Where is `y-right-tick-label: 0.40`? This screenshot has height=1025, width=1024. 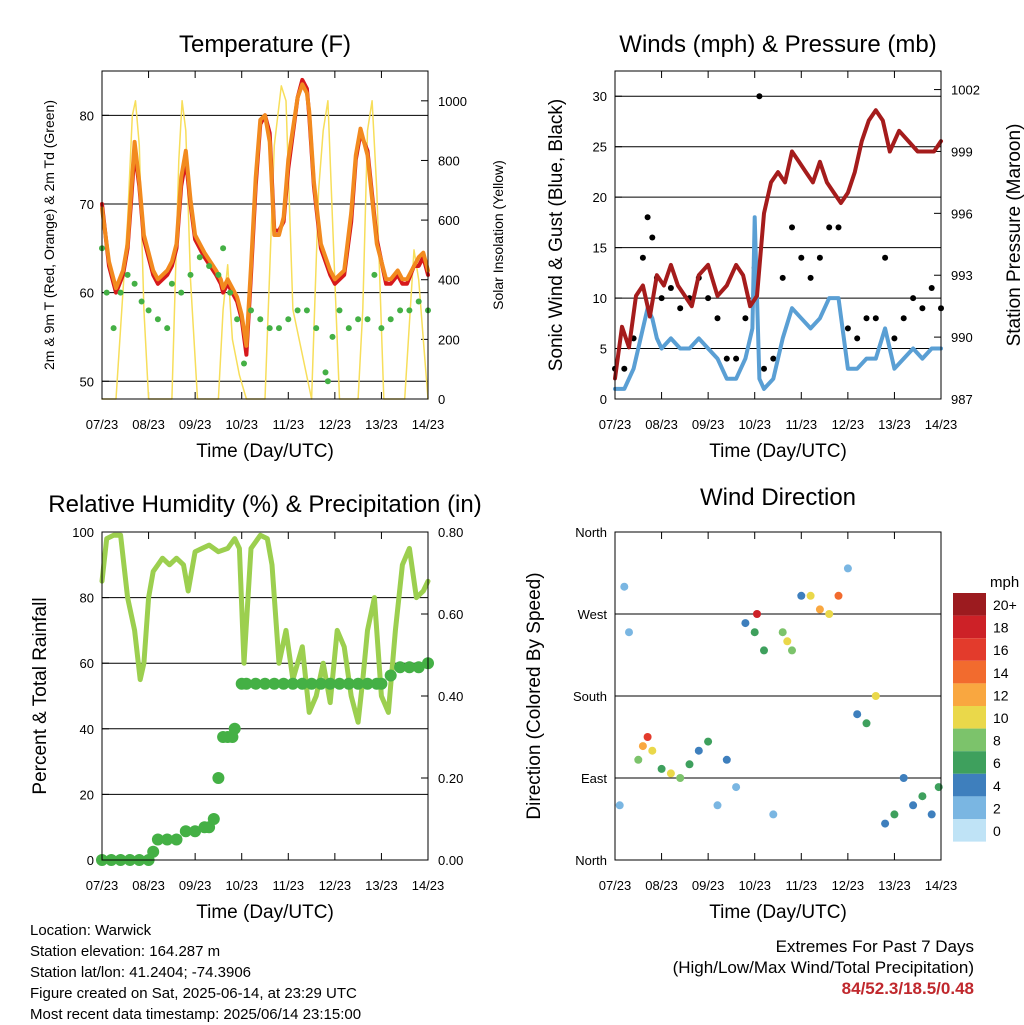
y-right-tick-label: 0.40 is located at coordinates (450, 696).